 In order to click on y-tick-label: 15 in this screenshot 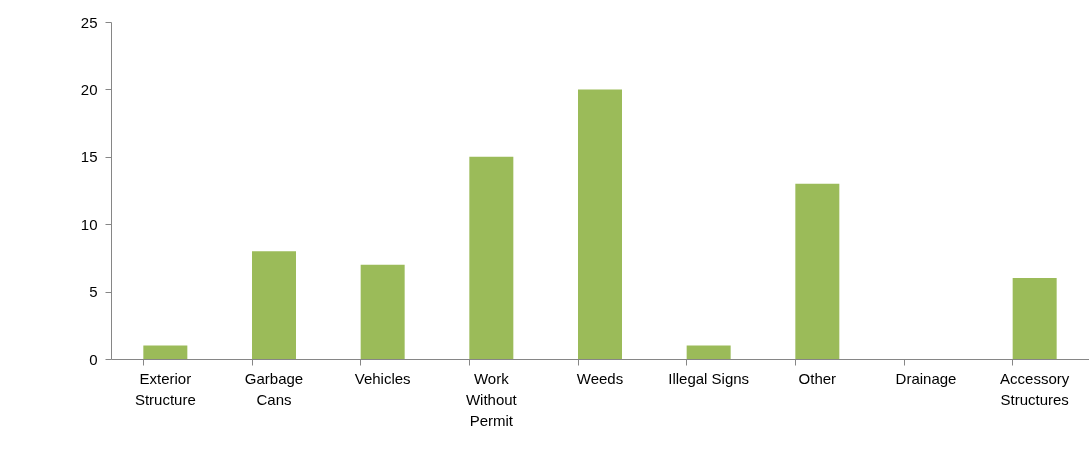, I will do `click(89, 157)`.